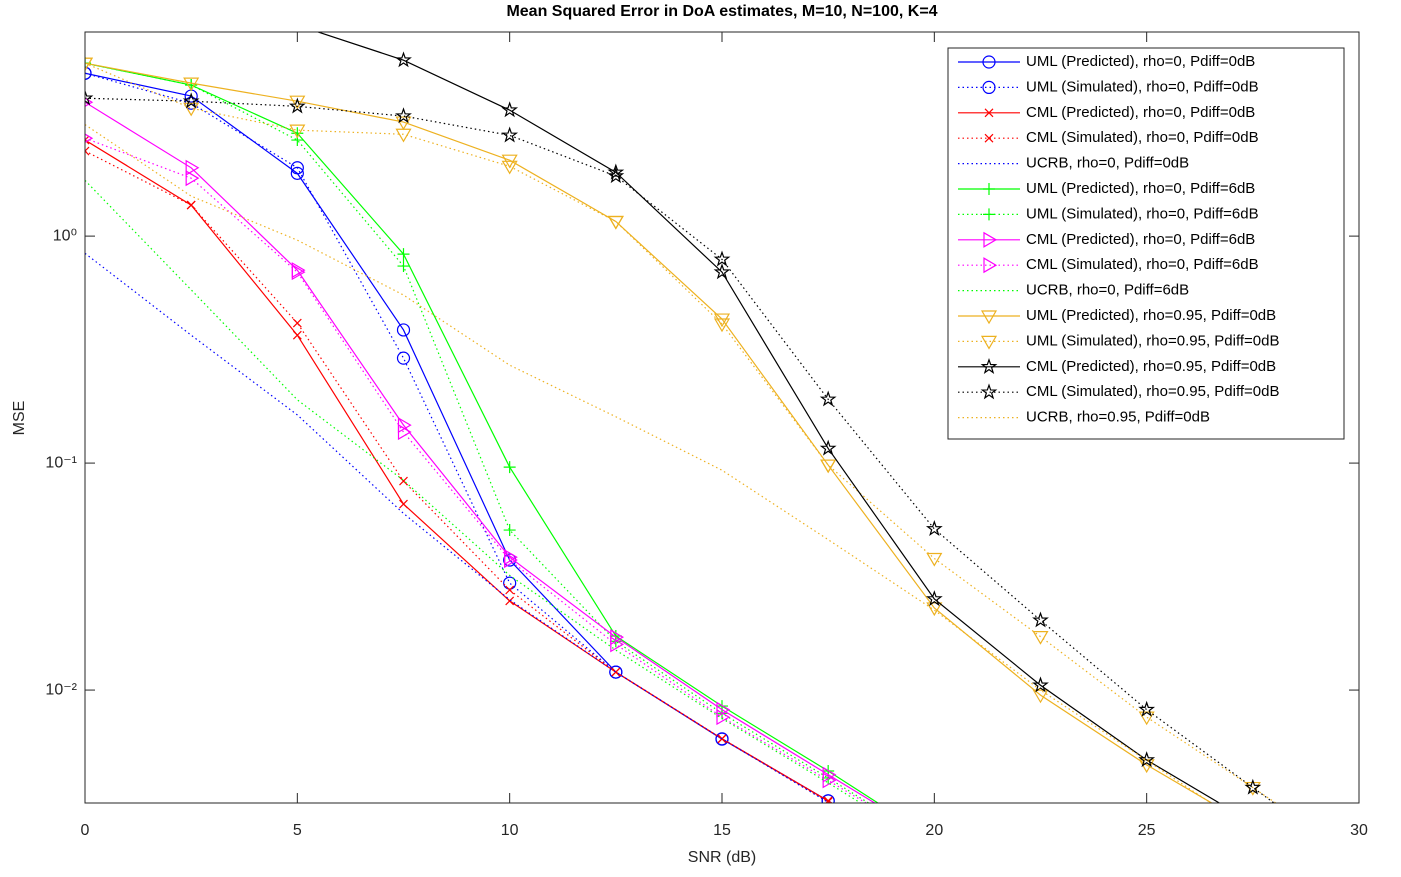  I want to click on x-tick-label: 5, so click(297, 830).